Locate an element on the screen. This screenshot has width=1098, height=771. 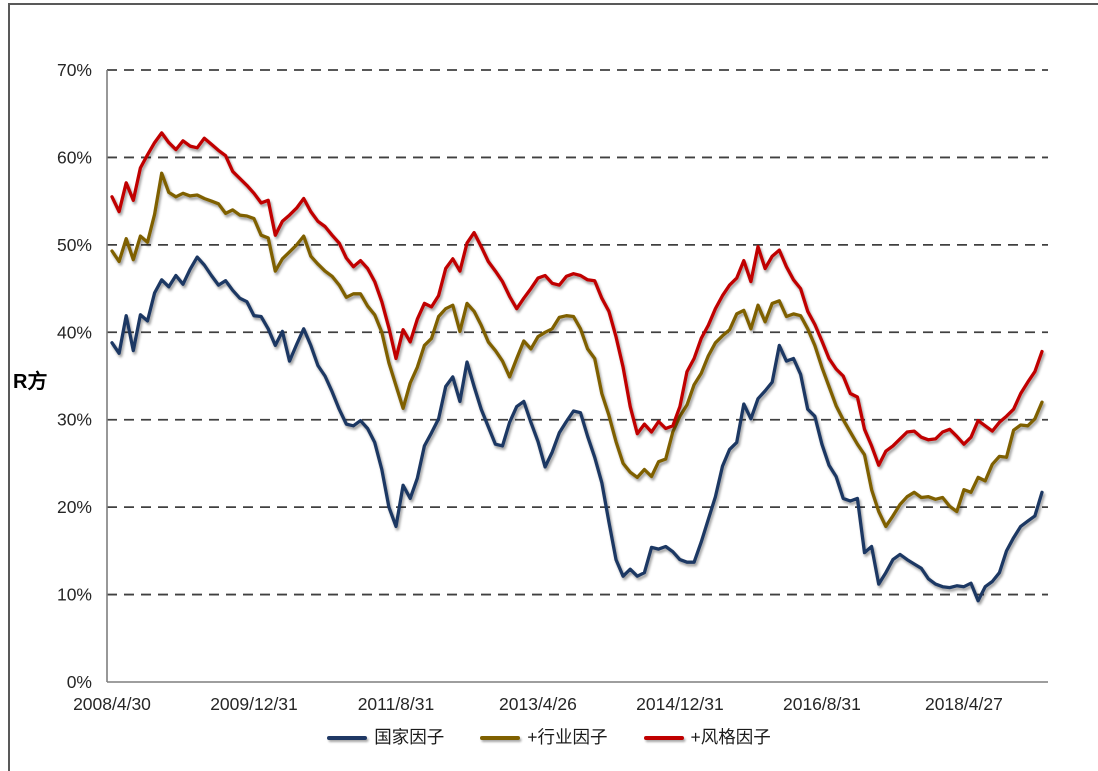
legend-item-2: +行业因子 is located at coordinates (544, 737).